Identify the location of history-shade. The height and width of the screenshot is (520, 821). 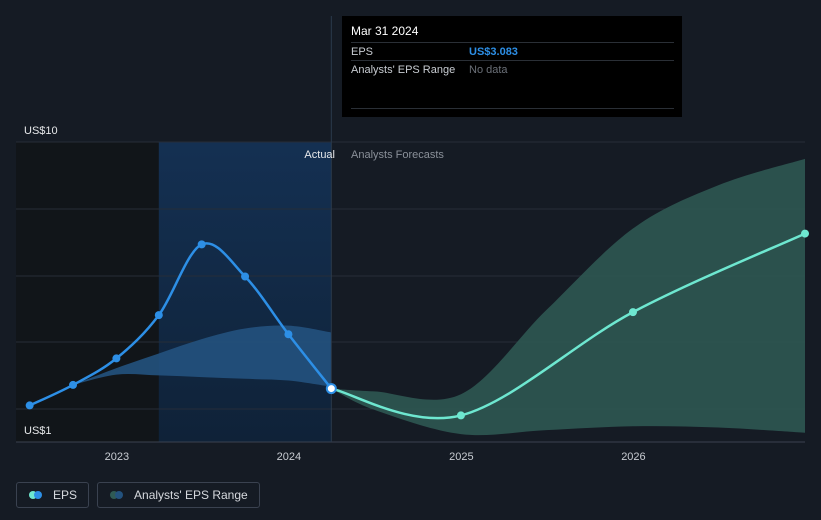
(95, 292).